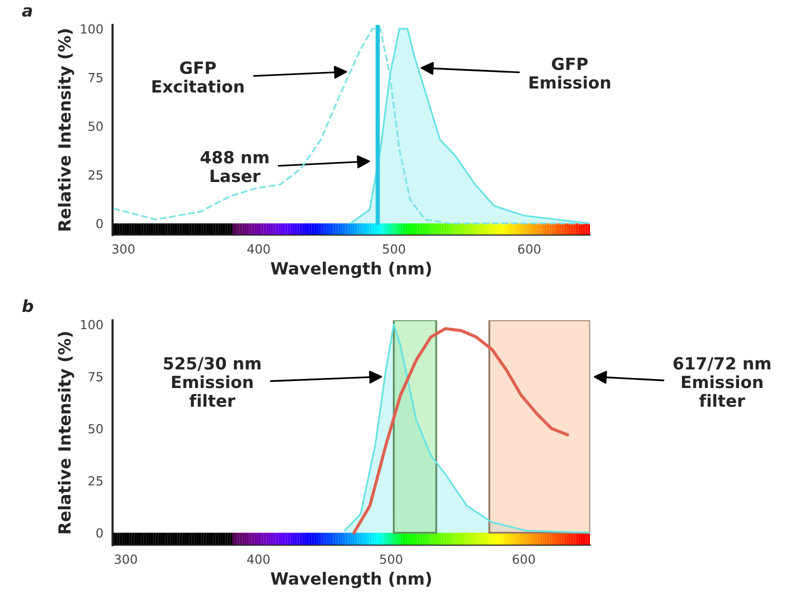 This screenshot has height=592, width=804. Describe the element at coordinates (722, 382) in the screenshot. I see `annotation: 617/72 nm Emission filter` at that location.